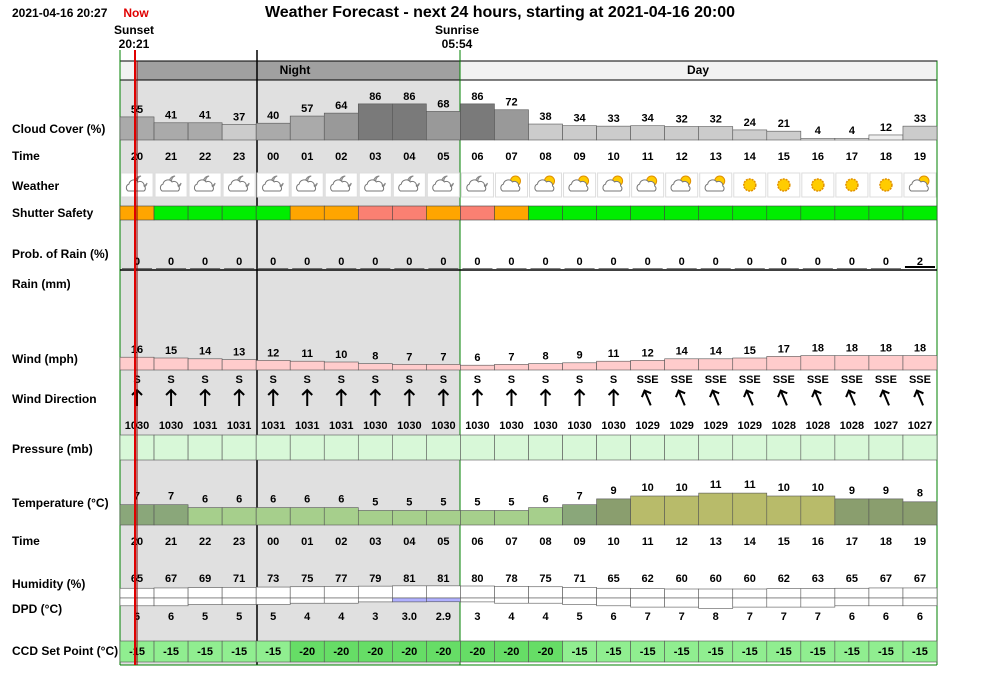  What do you see at coordinates (60, 254) in the screenshot?
I see `row-label: Prob. of Rain (%)` at bounding box center [60, 254].